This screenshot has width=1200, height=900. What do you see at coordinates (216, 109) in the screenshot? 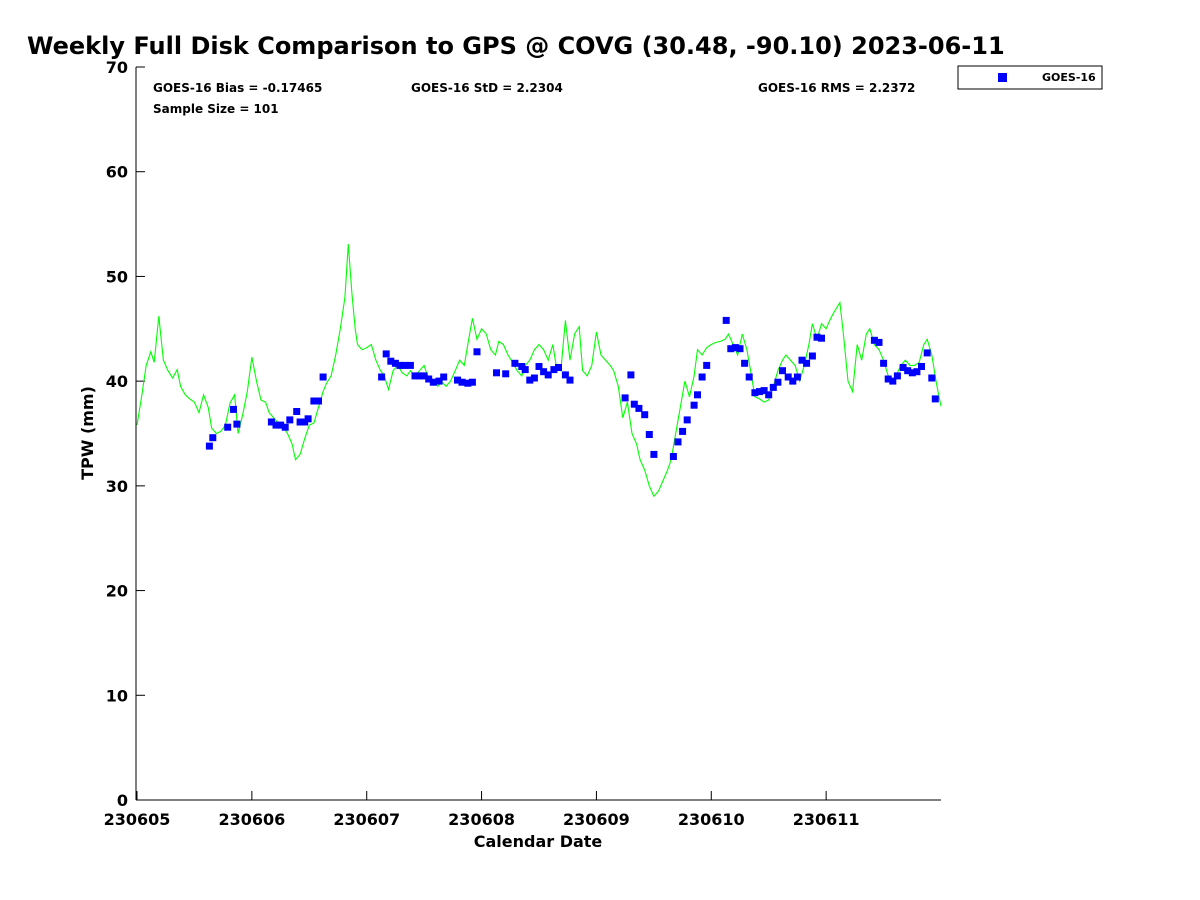
I see `stat-sample-size: Sample Size = 101` at bounding box center [216, 109].